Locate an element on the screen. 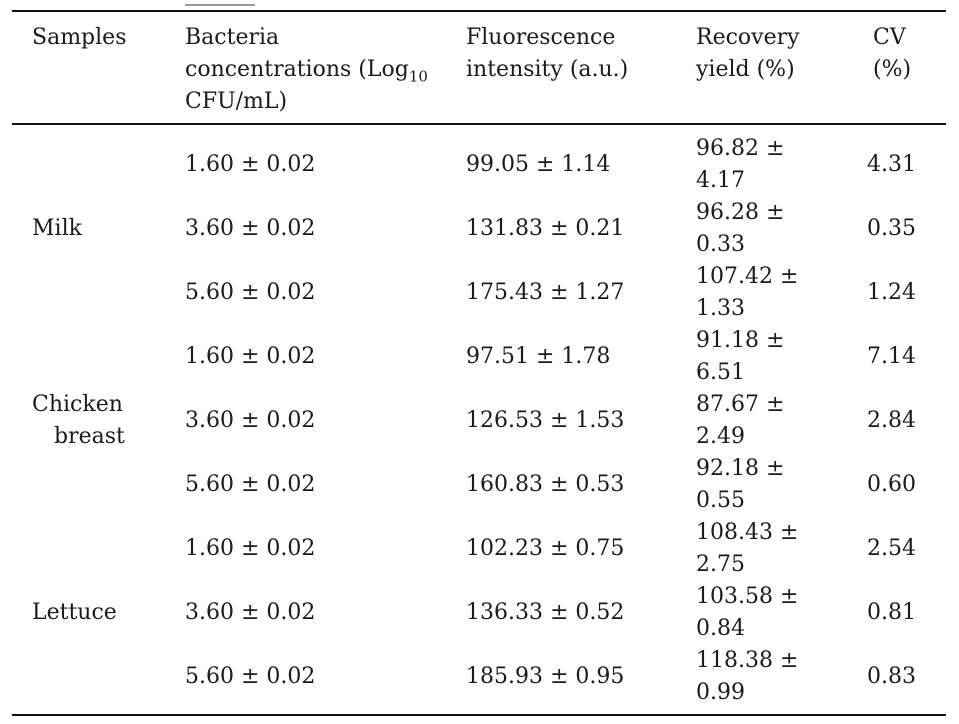 The height and width of the screenshot is (724, 959). table-bottom-rule is located at coordinates (479, 715).